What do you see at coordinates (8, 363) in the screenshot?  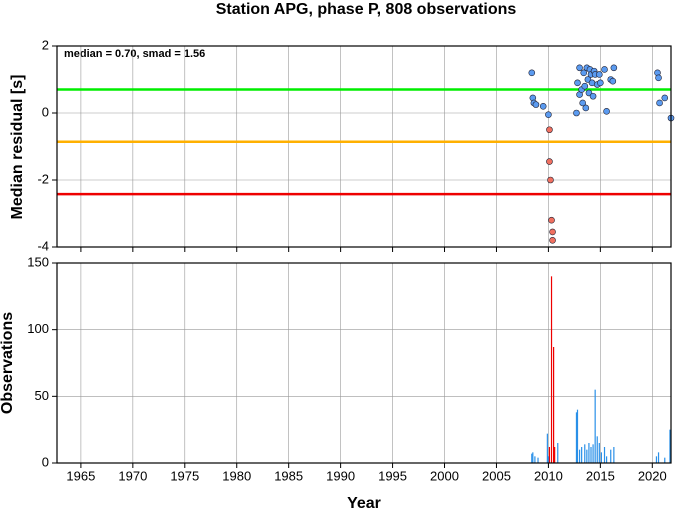 I see `y-axis-label: Observations` at bounding box center [8, 363].